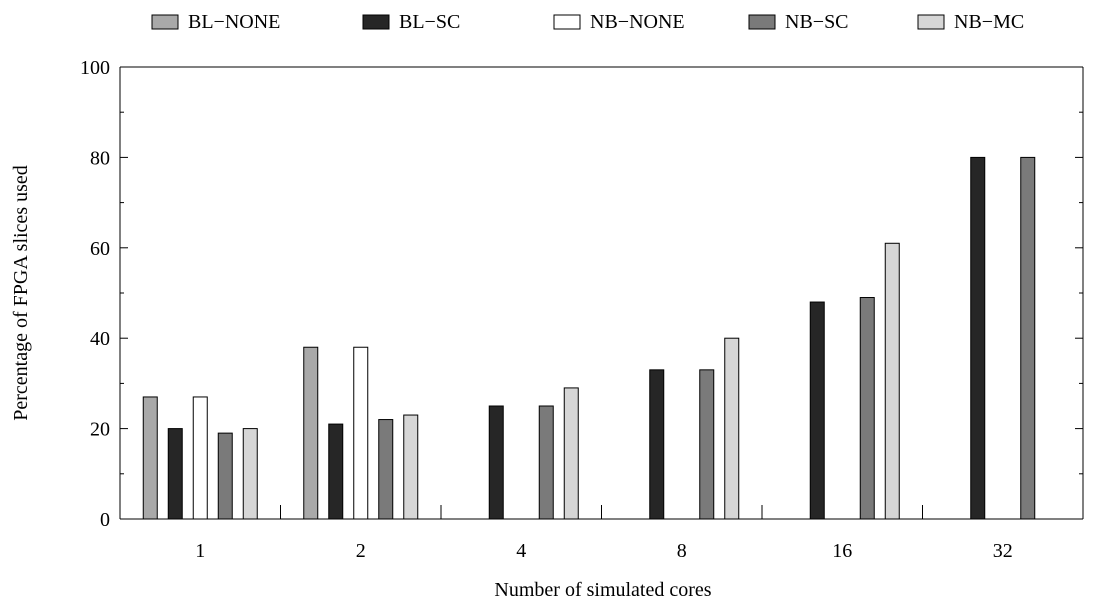 This screenshot has width=1099, height=607. Describe the element at coordinates (637, 22) in the screenshot. I see `legend-label: NB−NONE` at that location.